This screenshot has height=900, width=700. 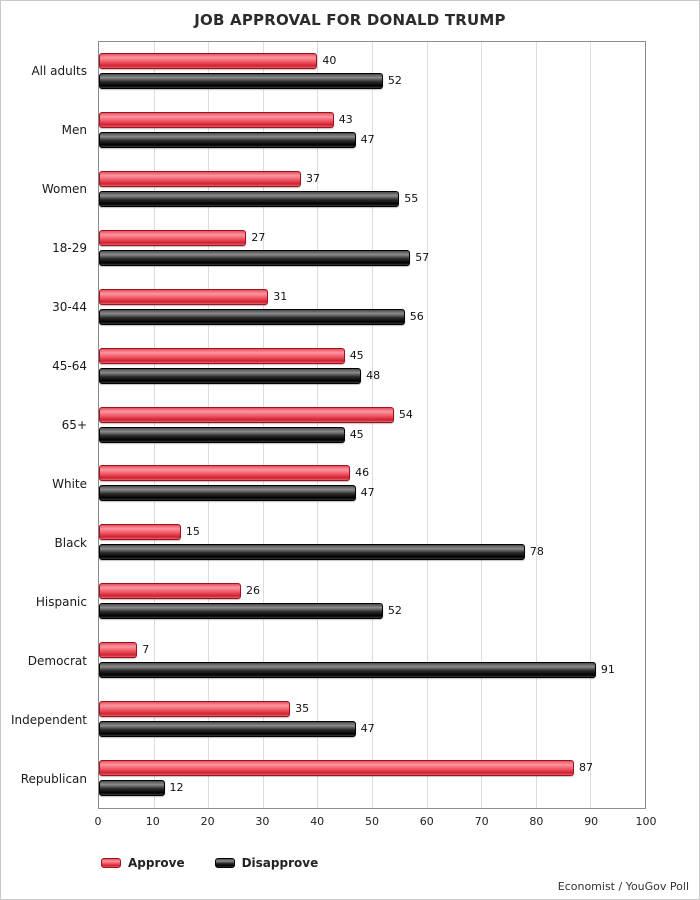 What do you see at coordinates (262, 821) in the screenshot?
I see `x-tick-label: 30` at bounding box center [262, 821].